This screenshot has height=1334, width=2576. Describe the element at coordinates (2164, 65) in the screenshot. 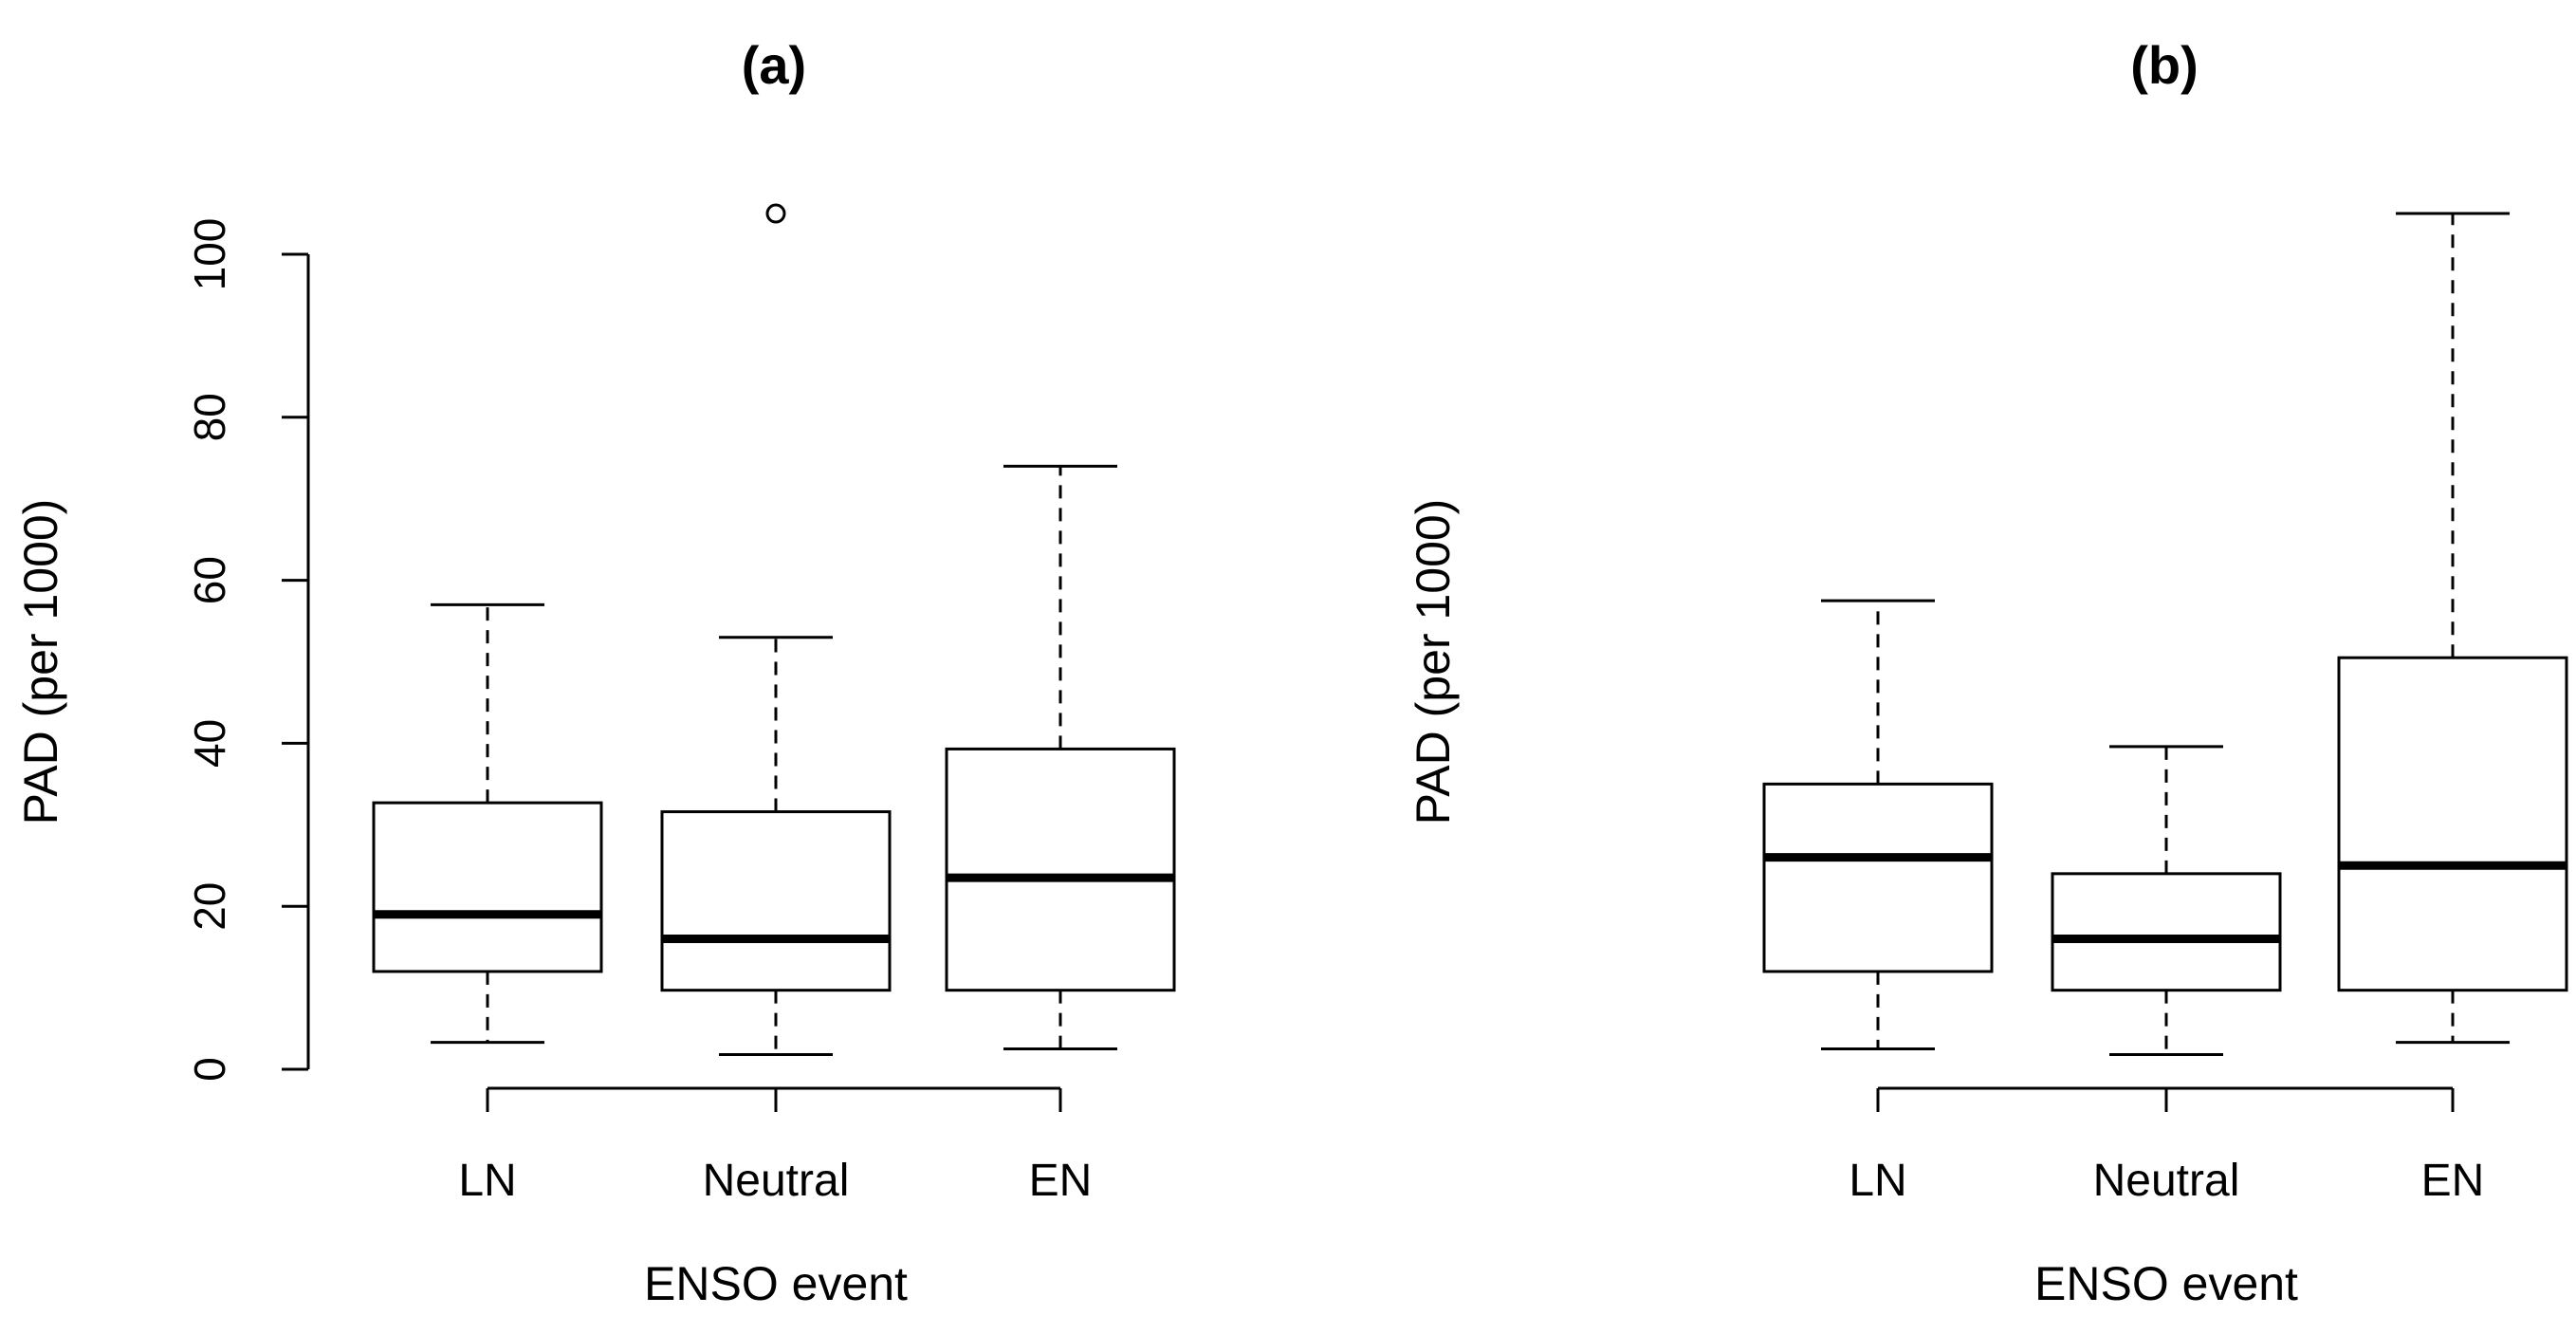

I see `chart-title: (b)` at that location.